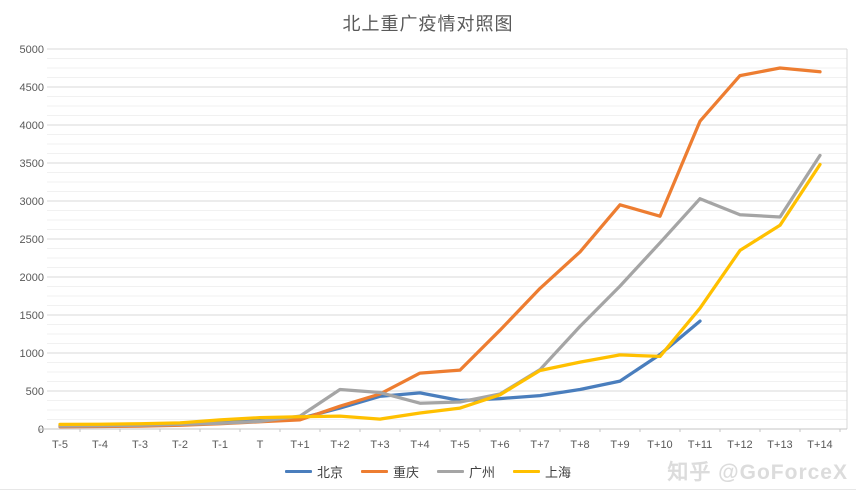 This screenshot has width=856, height=492. I want to click on legend-label: 重庆, so click(405, 472).